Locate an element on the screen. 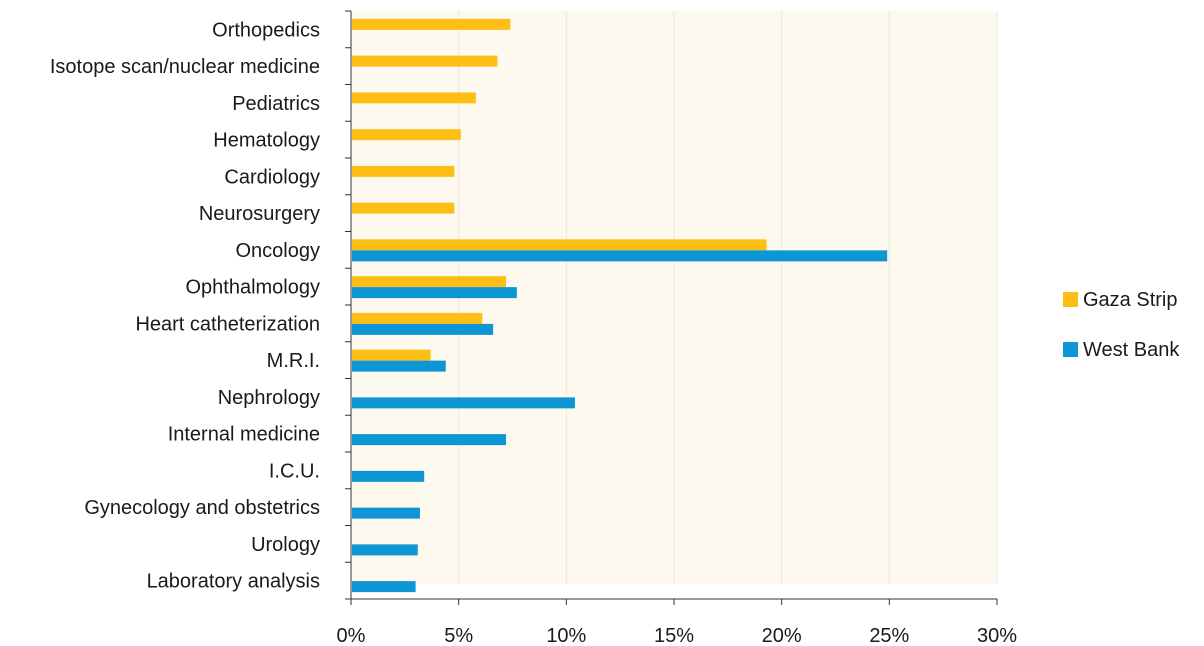 This screenshot has width=1204, height=646. category-label: I.C.U. is located at coordinates (294, 471).